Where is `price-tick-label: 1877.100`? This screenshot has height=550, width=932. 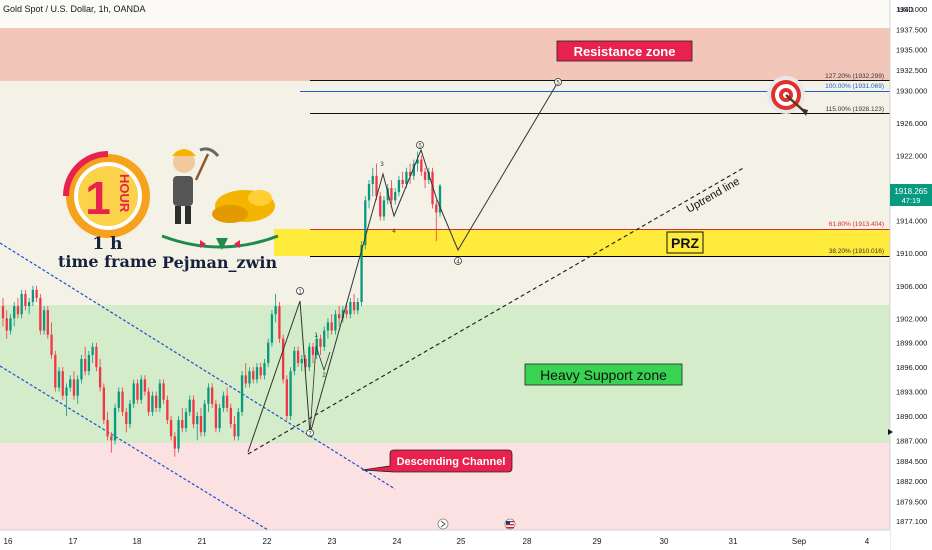
price-tick-label: 1877.100 is located at coordinates (911, 521).